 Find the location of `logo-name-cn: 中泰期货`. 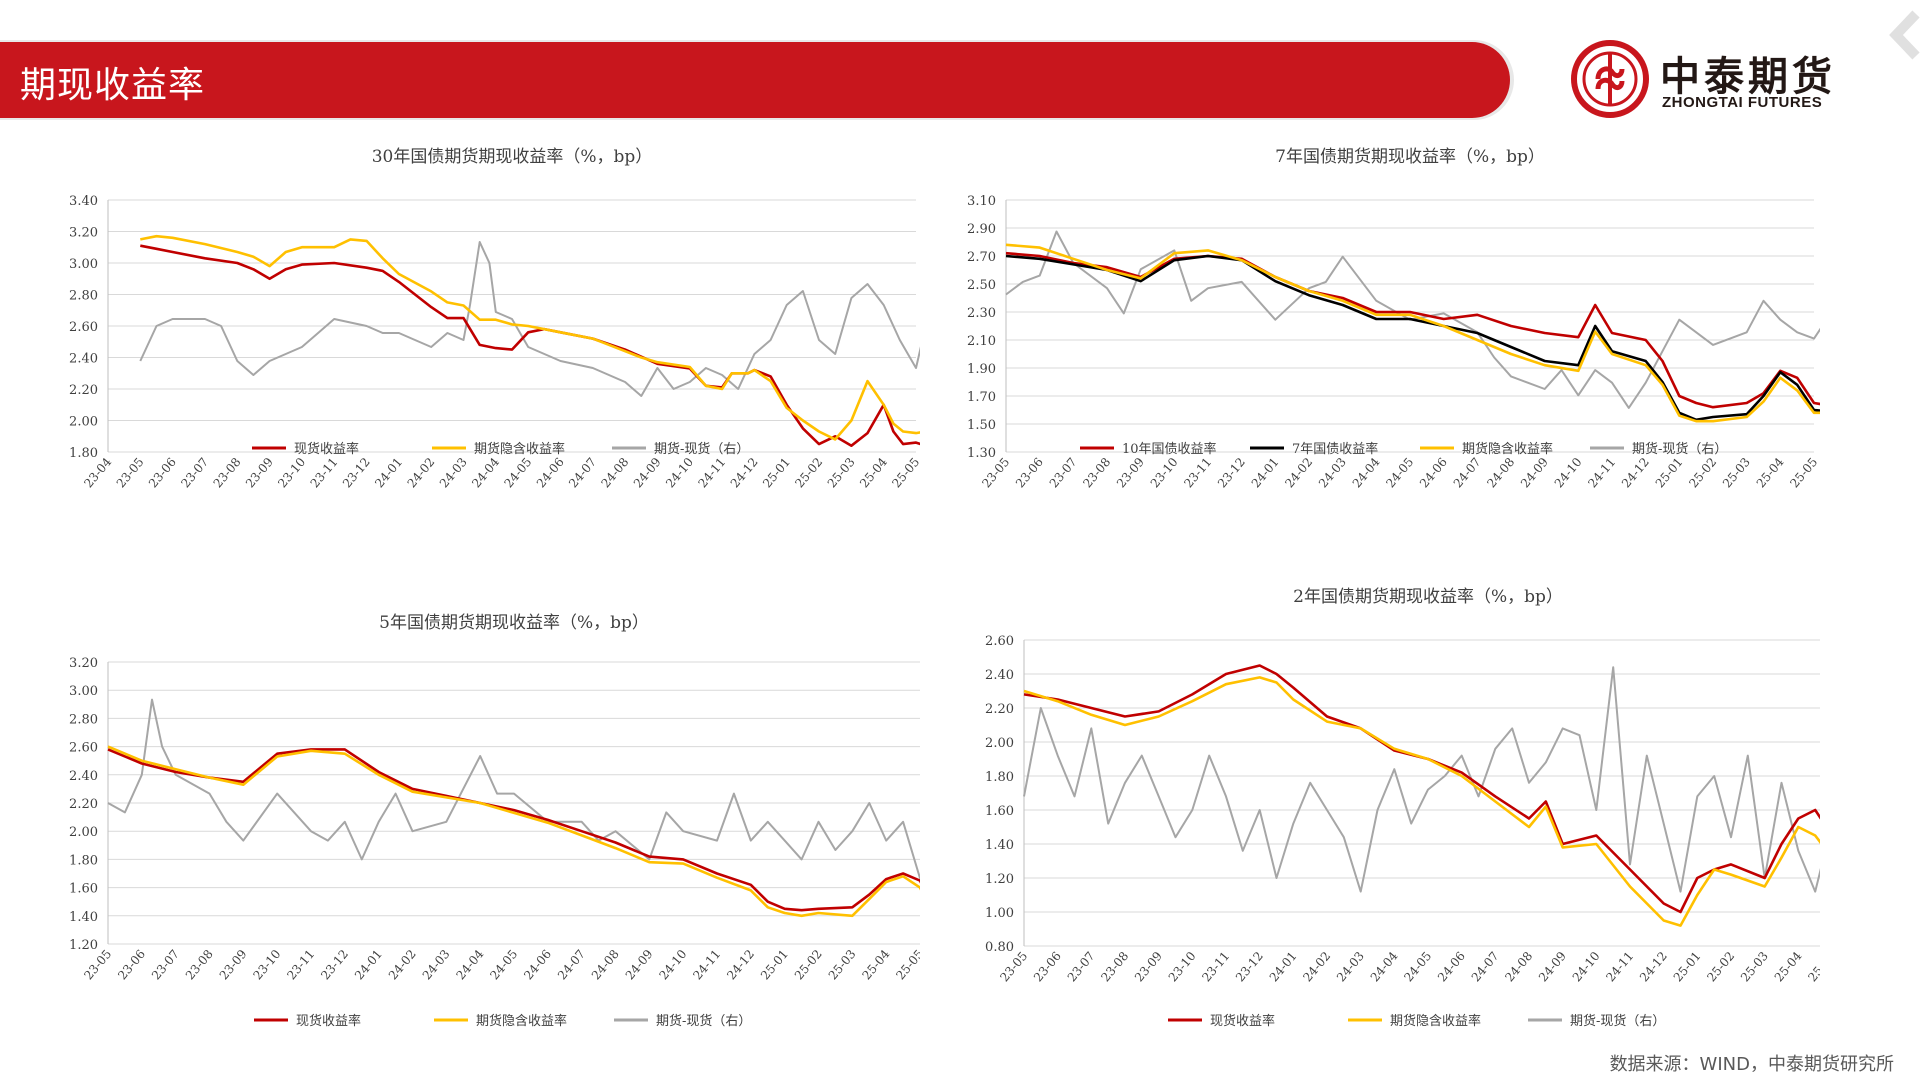

logo-name-cn: 中泰期货 is located at coordinates (1748, 77).